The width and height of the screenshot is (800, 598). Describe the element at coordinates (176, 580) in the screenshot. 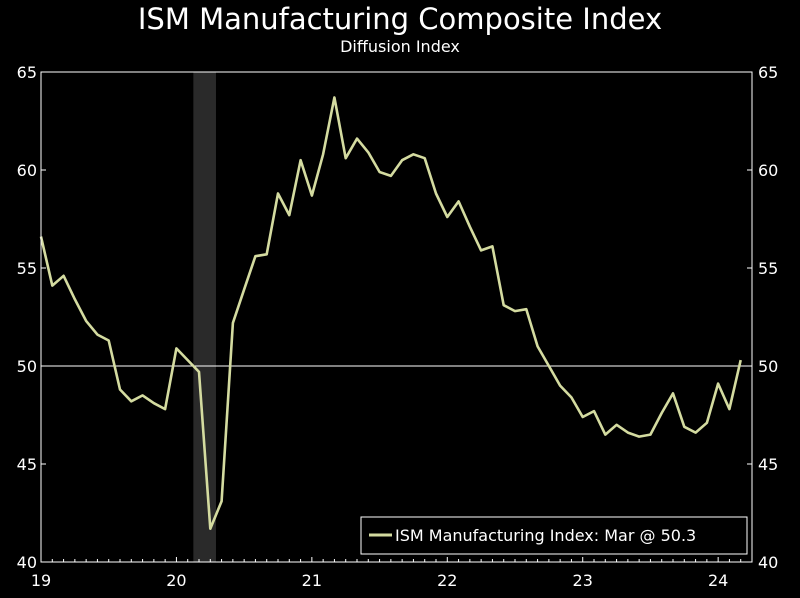

I see `x-tick-label: 20` at that location.